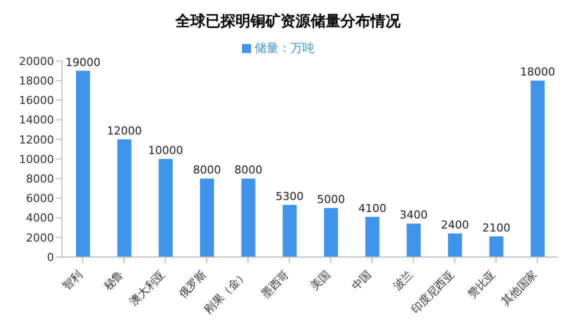  What do you see at coordinates (36, 120) in the screenshot?
I see `y-tick-label: 14000` at bounding box center [36, 120].